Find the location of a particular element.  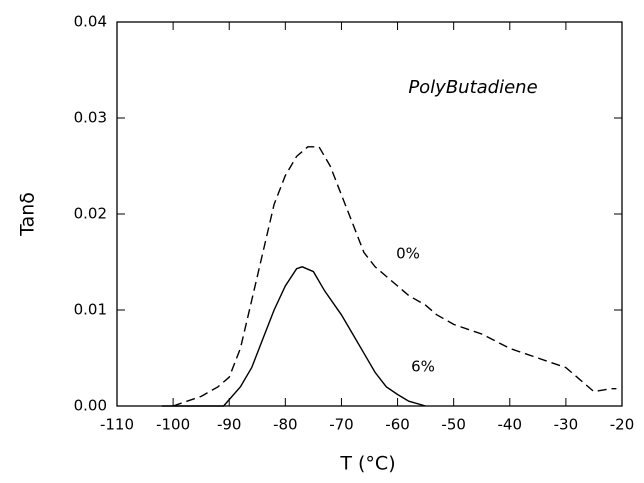

x-tick-label: -60 is located at coordinates (397, 425).